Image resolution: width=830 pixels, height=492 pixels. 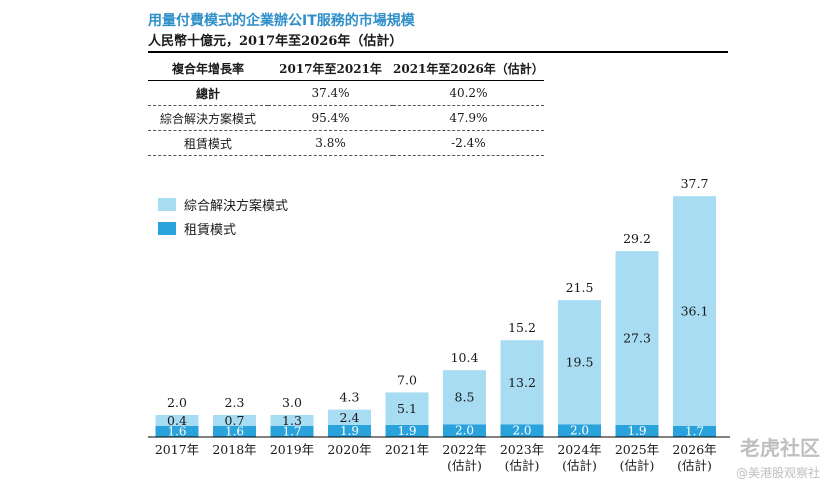 I want to click on data-label-solution: 36.1, so click(x=695, y=311).